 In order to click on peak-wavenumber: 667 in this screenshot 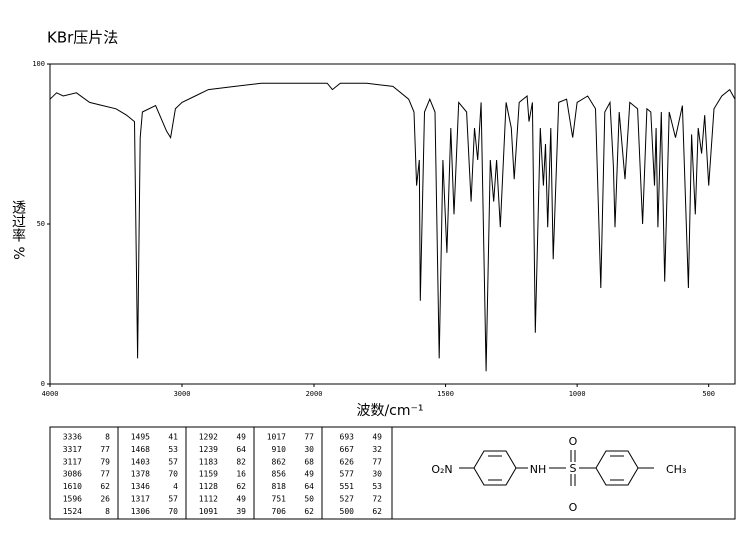, I will do `click(347, 449)`.